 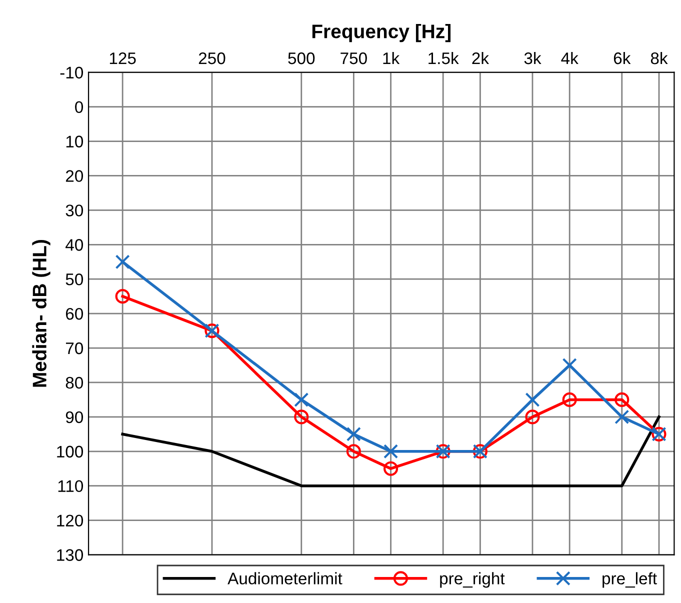 I want to click on y-axis-title: Median- dB (HL), so click(x=41, y=313).